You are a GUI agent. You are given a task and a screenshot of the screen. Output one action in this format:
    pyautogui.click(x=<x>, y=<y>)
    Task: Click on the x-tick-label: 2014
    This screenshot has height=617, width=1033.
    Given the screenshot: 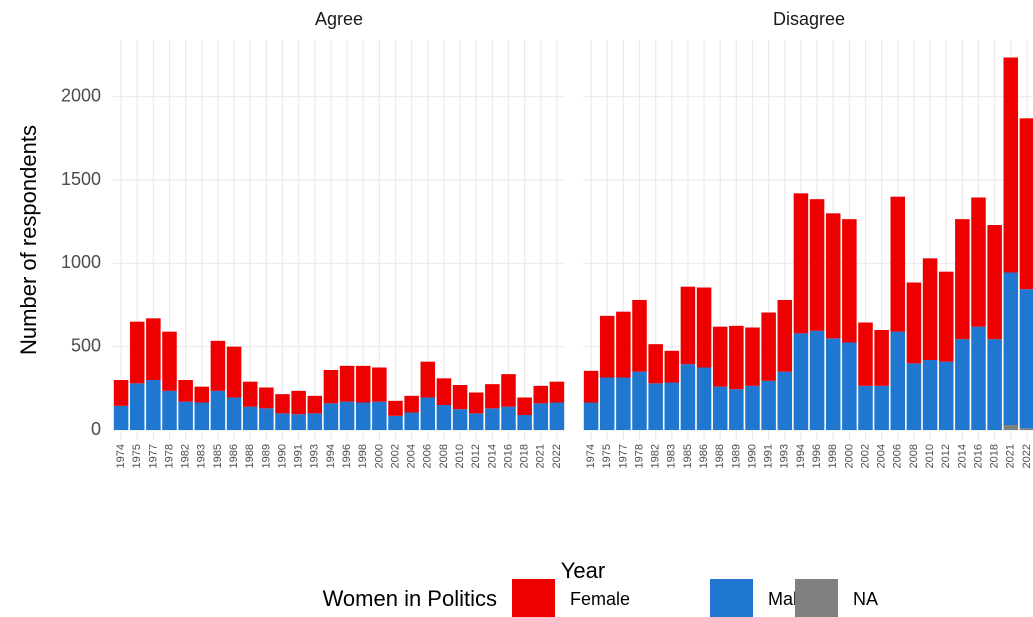 What is the action you would take?
    pyautogui.click(x=962, y=456)
    